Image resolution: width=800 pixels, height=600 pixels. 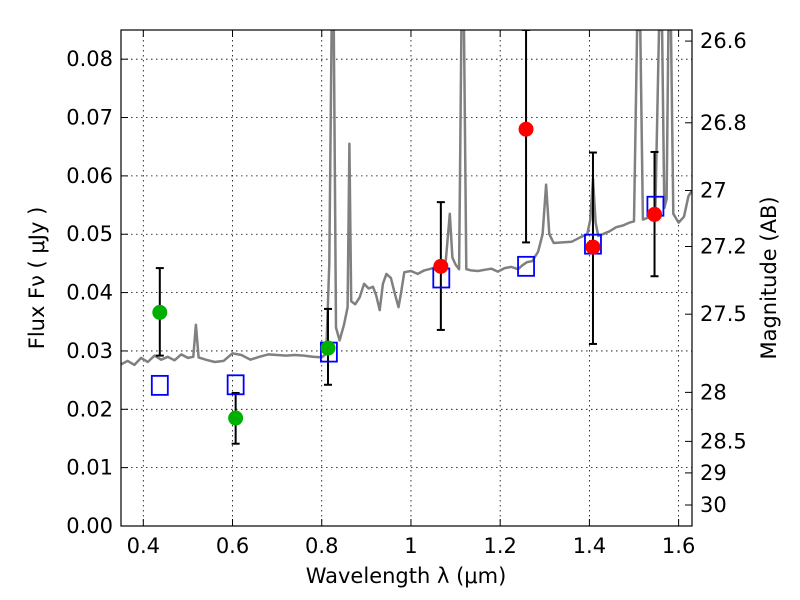 What do you see at coordinates (723, 246) in the screenshot?
I see `right-tick-label: 27.2` at bounding box center [723, 246].